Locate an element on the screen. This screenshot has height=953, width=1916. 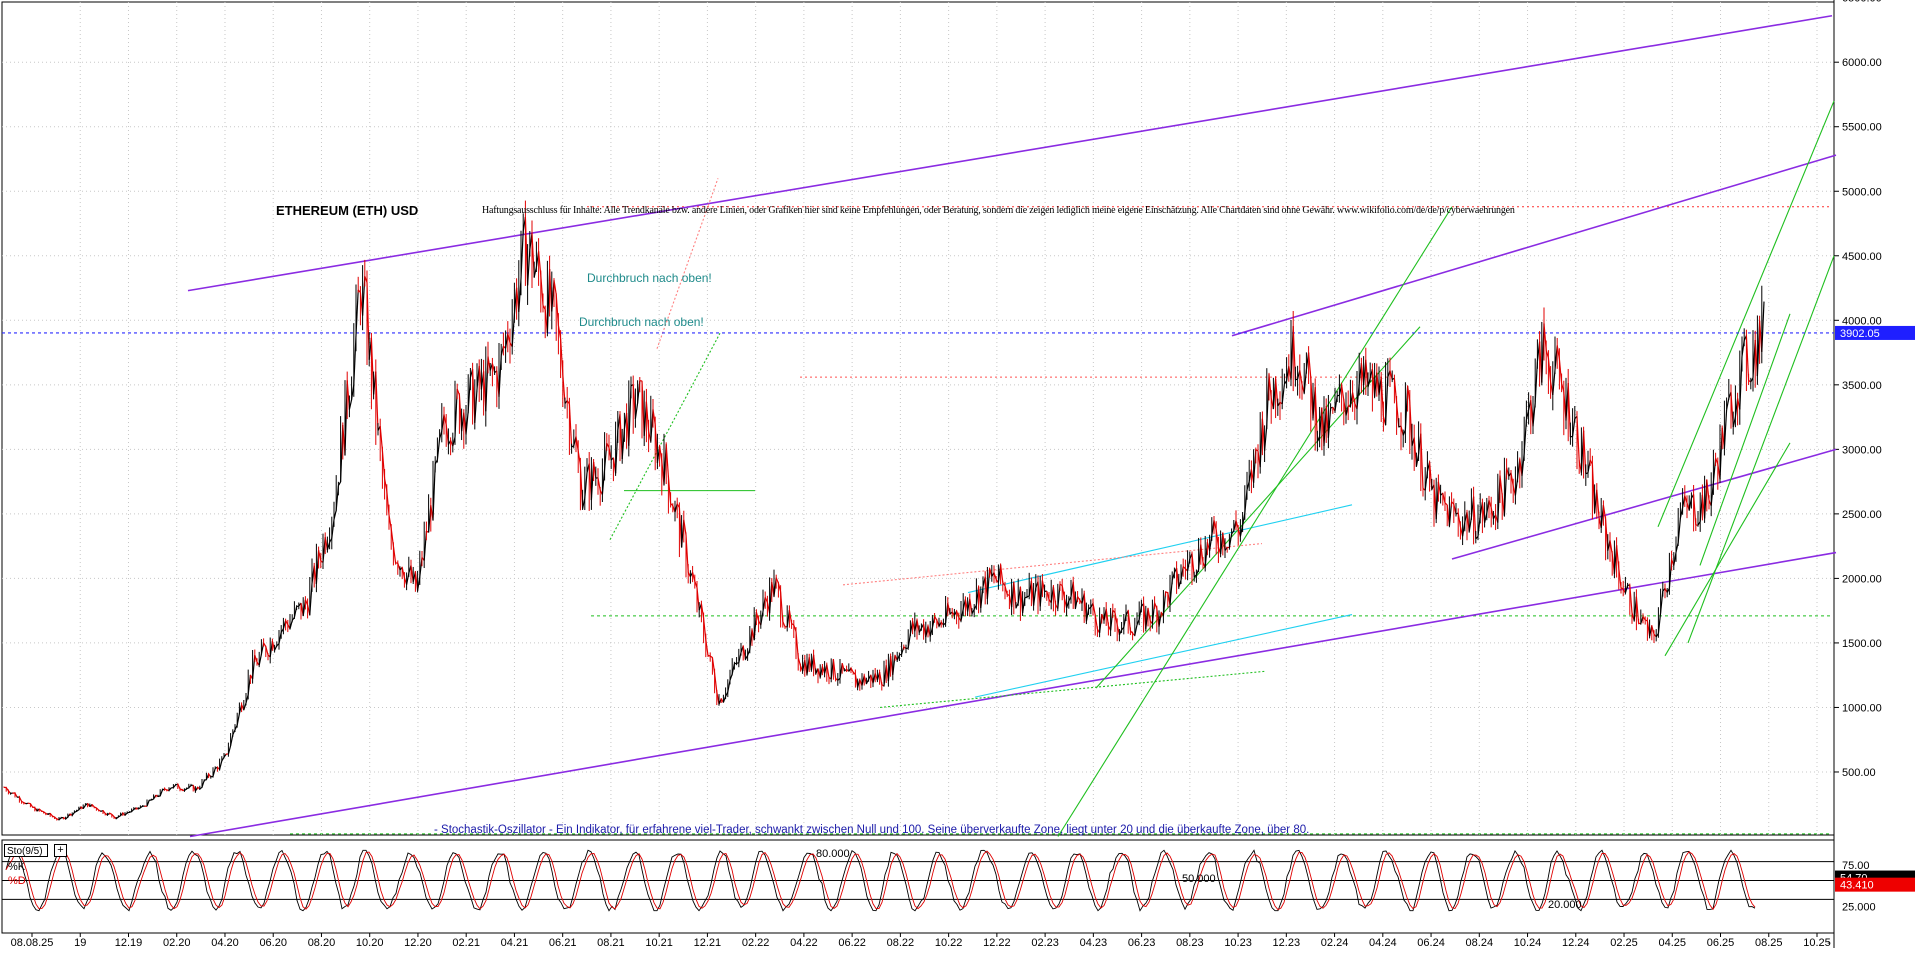
x-tick-label: 19 is located at coordinates (80, 942).